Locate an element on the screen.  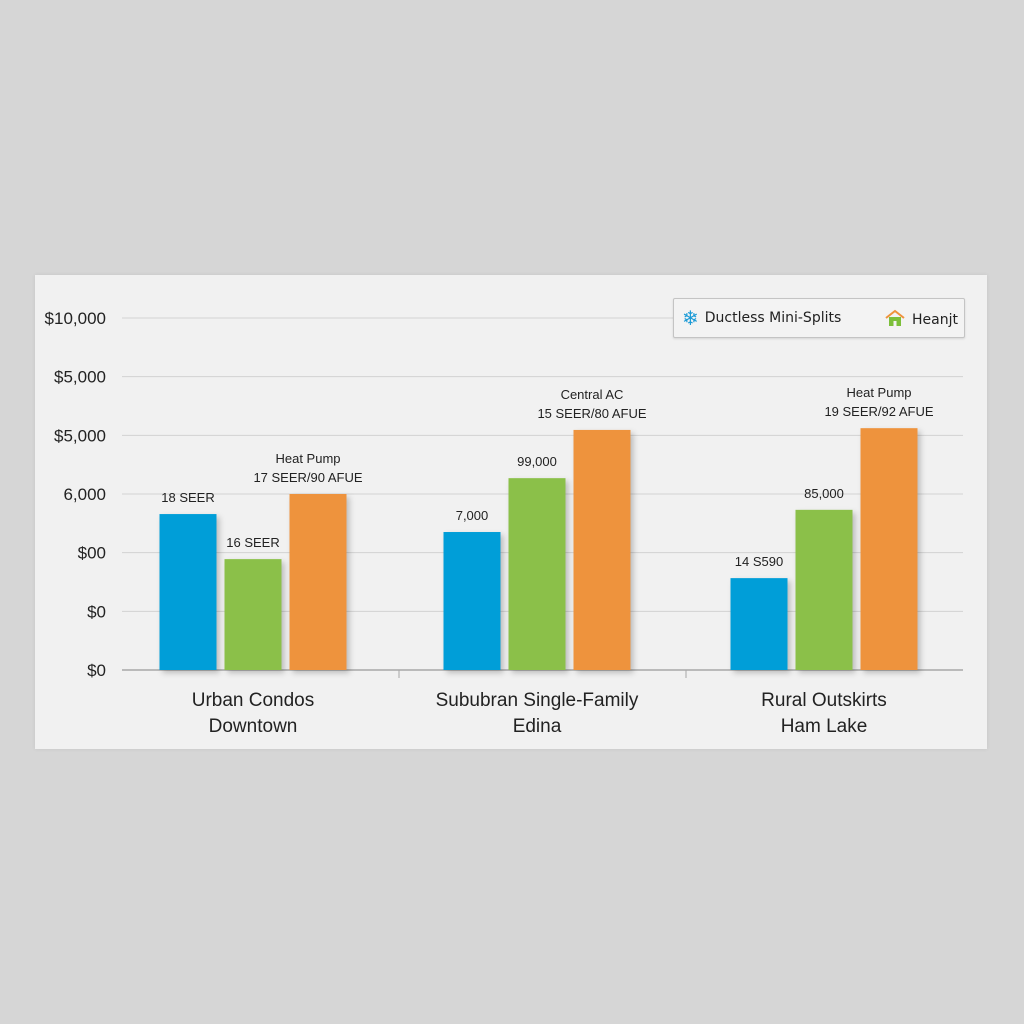
data-label: 19 SEER/92 AFUE is located at coordinates (878, 411).